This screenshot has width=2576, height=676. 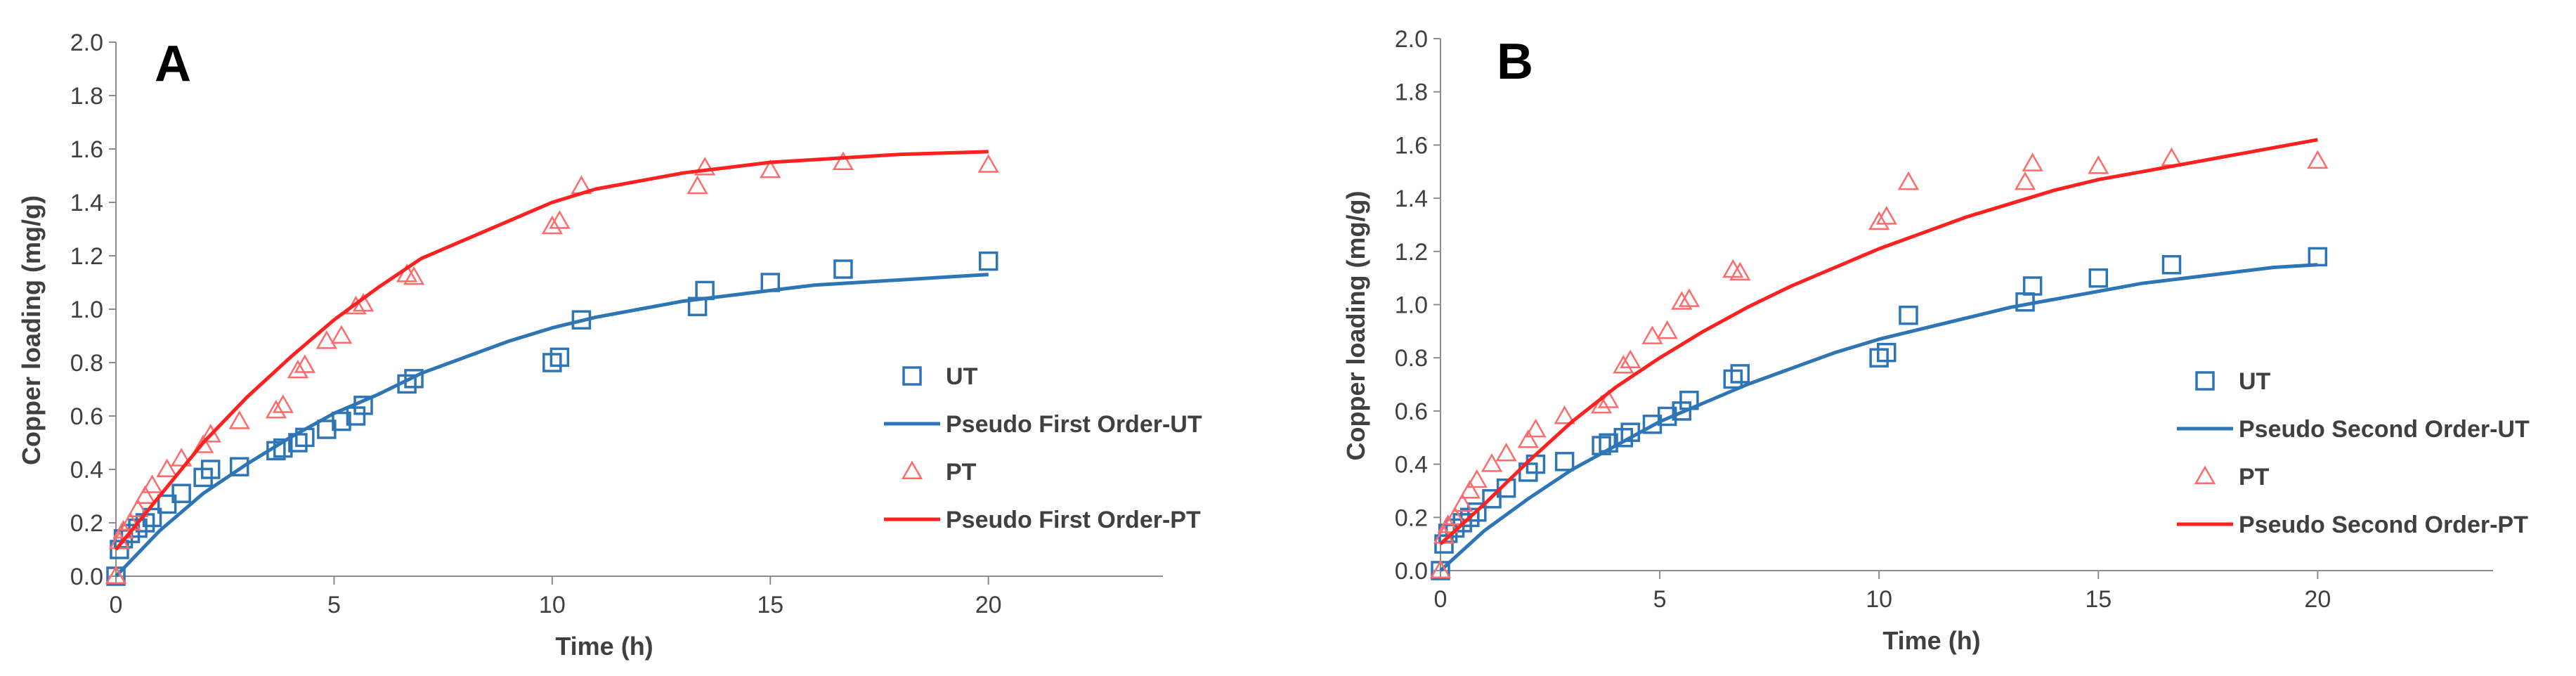 I want to click on panel-a-y-tick-label: 2.0, so click(x=86, y=43).